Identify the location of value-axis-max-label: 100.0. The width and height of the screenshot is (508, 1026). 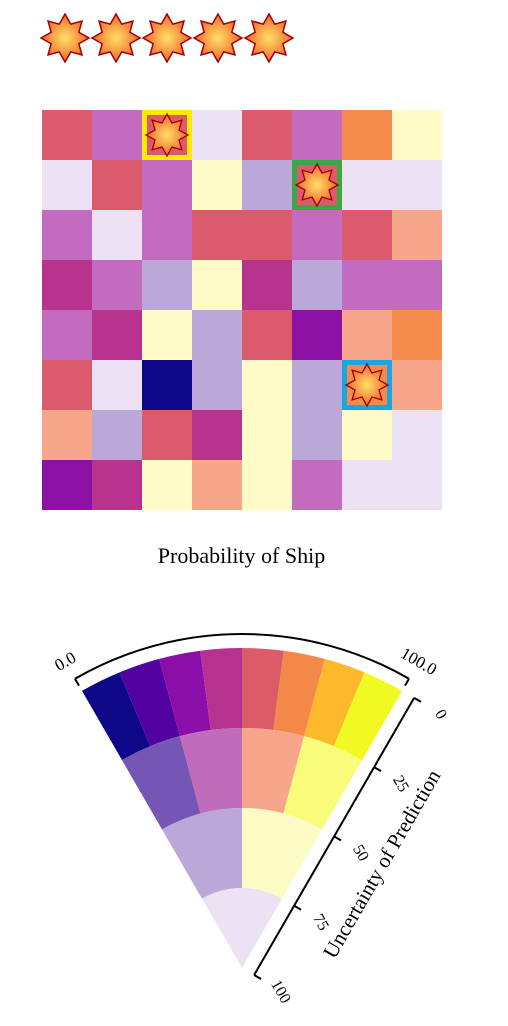
(418, 661).